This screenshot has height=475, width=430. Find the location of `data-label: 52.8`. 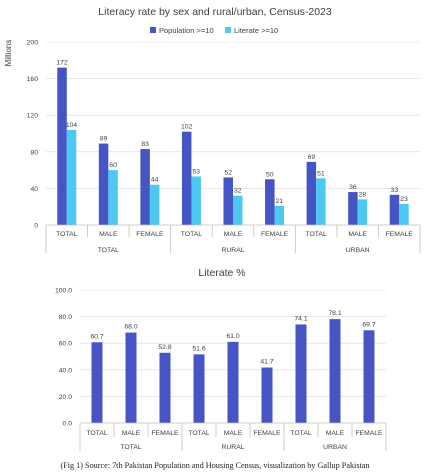

data-label: 52.8 is located at coordinates (164, 347).